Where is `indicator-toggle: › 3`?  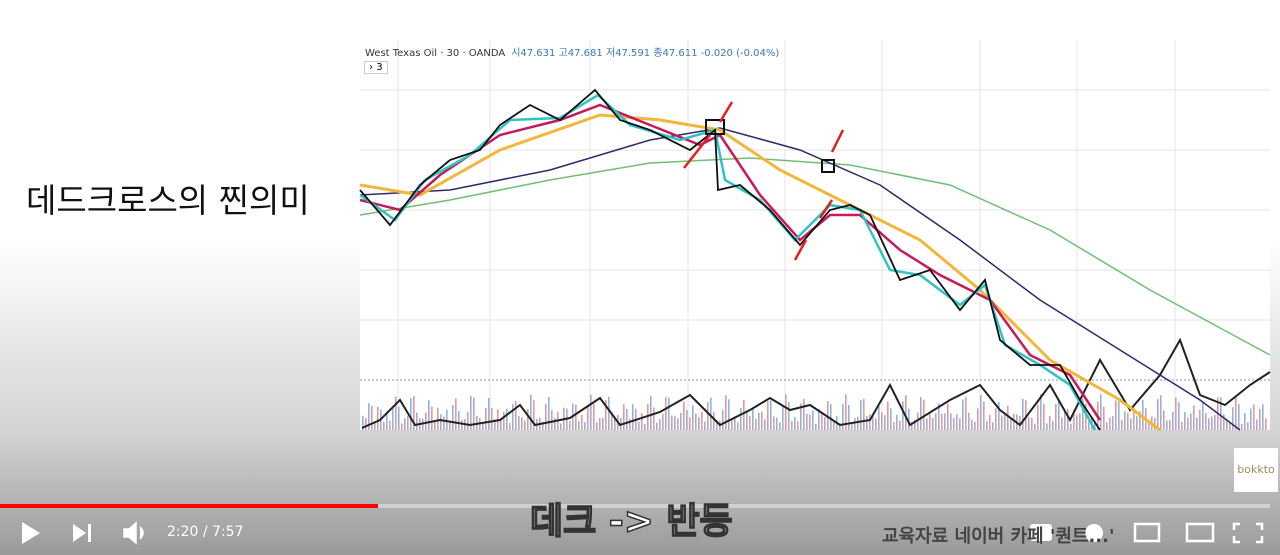 indicator-toggle: › 3 is located at coordinates (376, 67).